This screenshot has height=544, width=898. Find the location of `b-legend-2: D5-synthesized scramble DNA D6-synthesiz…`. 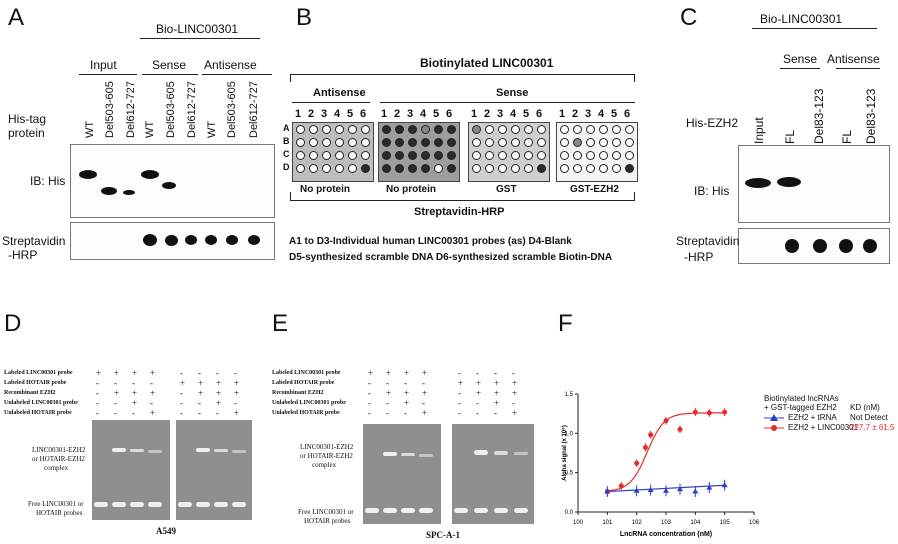

b-legend-2: D5-synthesized scramble DNA D6-synthesiz… is located at coordinates (451, 257).